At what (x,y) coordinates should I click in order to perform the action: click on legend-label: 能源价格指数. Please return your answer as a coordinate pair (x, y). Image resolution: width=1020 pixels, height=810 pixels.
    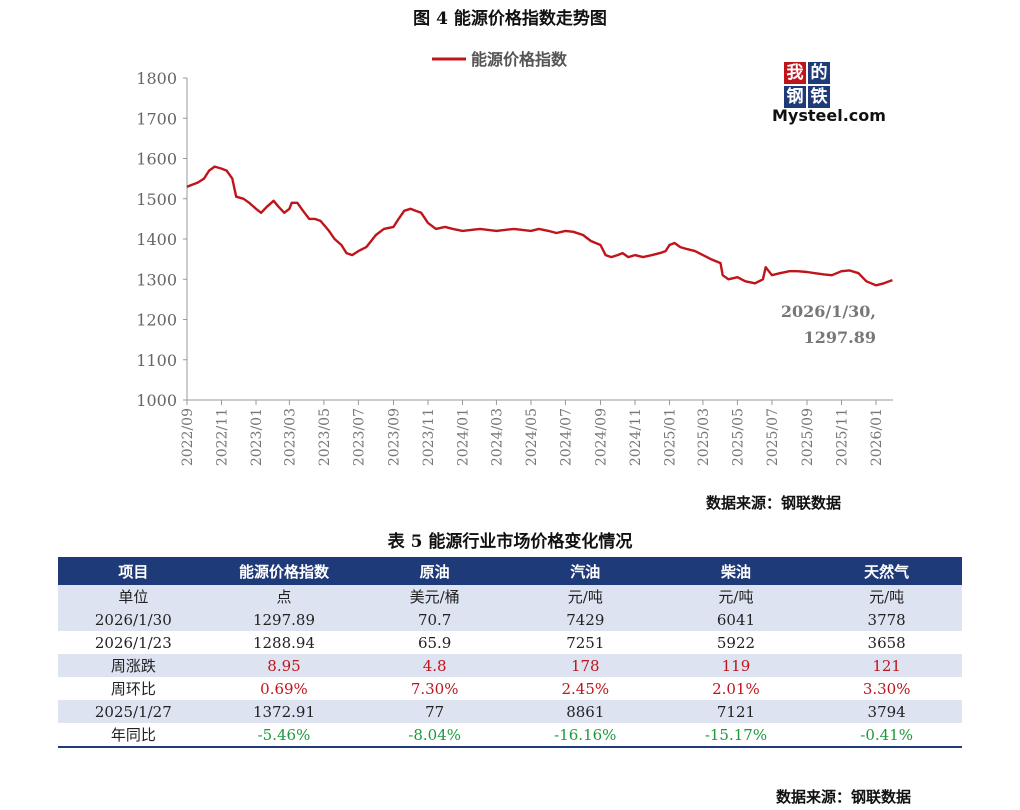
    Looking at the image, I should click on (519, 59).